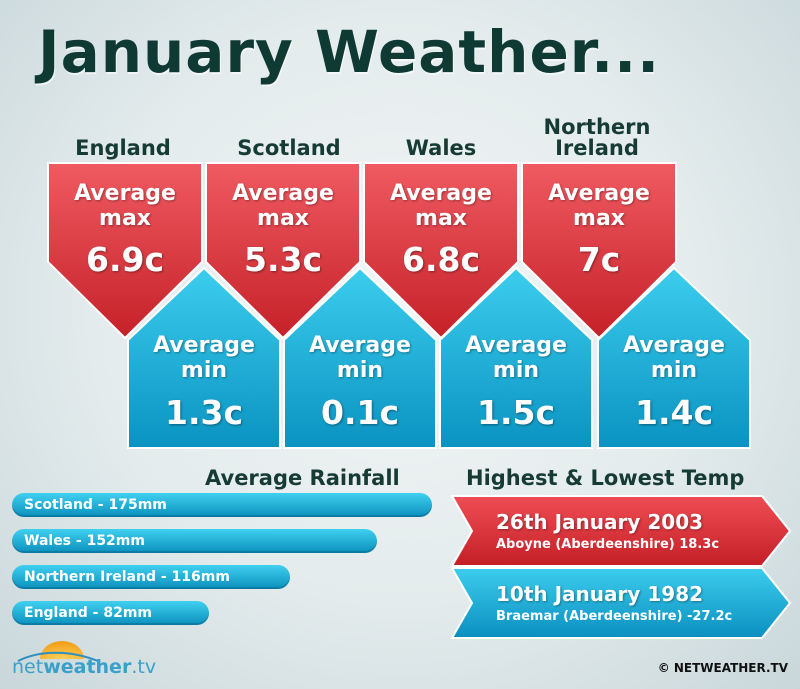 The width and height of the screenshot is (800, 689). I want to click on max-label-northern-ireland: Average max, so click(599, 206).